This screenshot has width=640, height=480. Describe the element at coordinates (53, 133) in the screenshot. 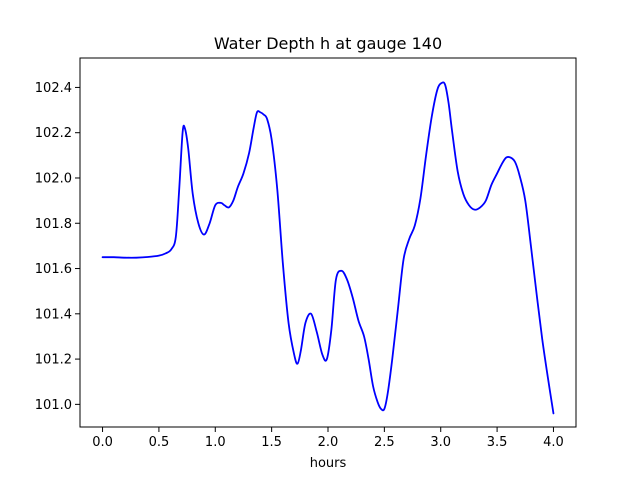

I see `y-tick-label: 102.2` at that location.